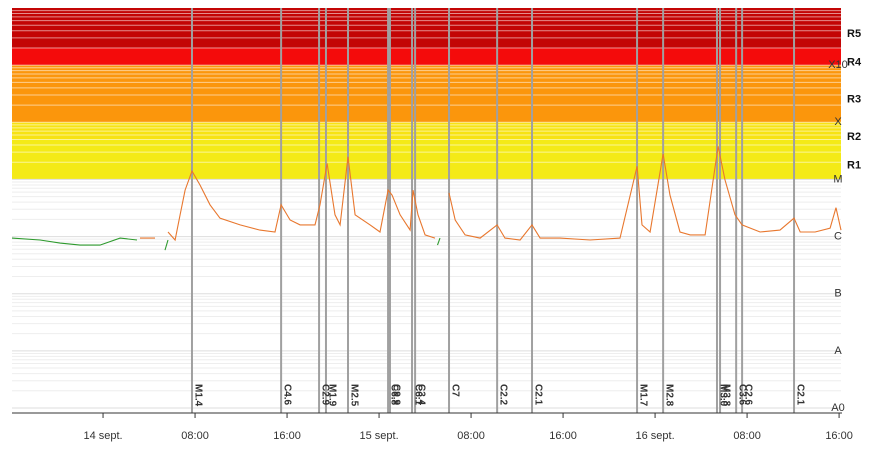 The height and width of the screenshot is (449, 871). I want to click on y-tick-label: B, so click(837, 294).